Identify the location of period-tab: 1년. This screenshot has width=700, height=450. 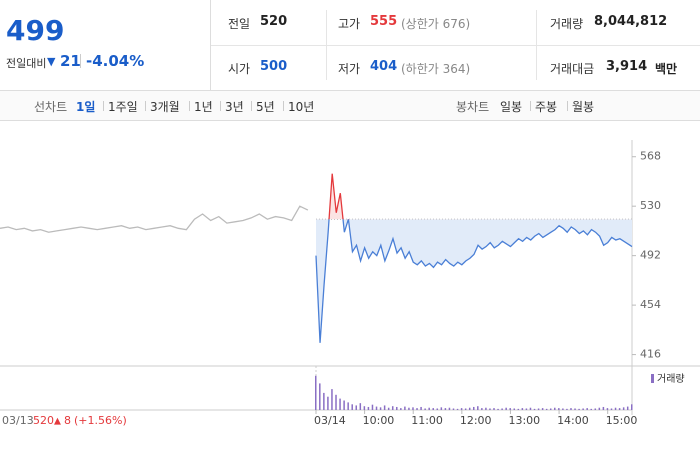
(203, 107).